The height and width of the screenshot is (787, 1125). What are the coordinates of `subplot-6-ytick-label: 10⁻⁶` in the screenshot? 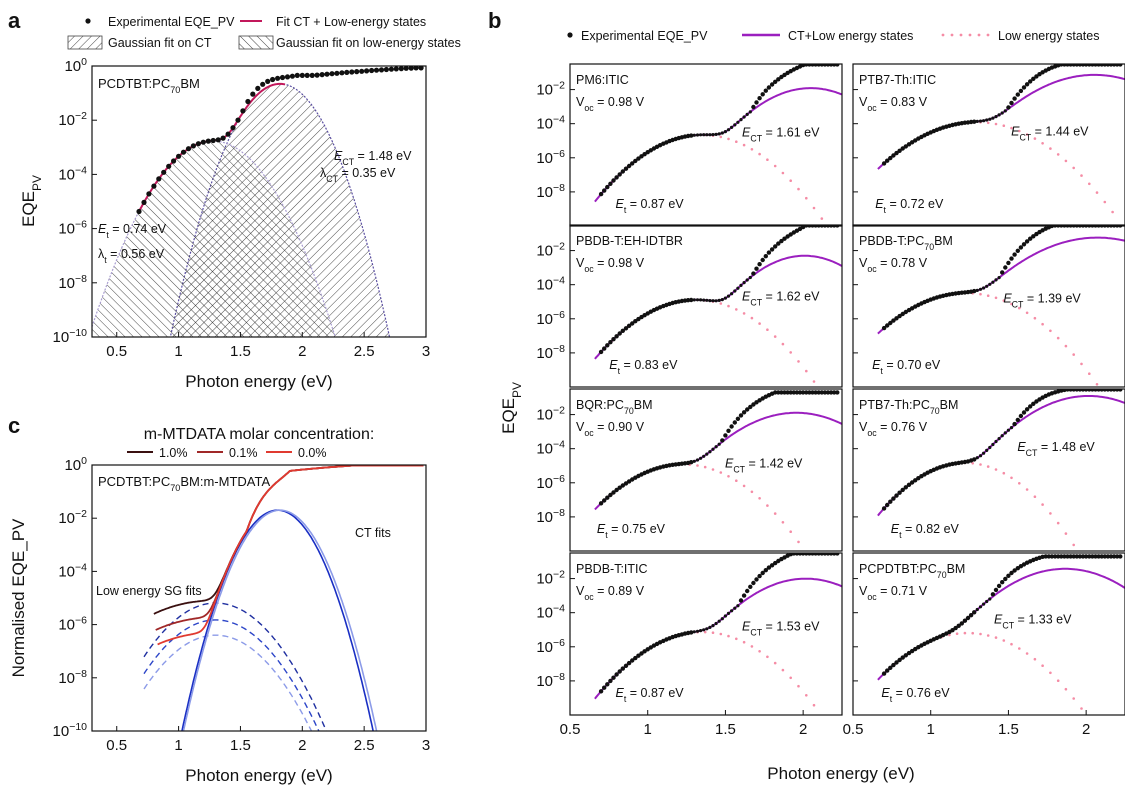 It's located at (550, 646).